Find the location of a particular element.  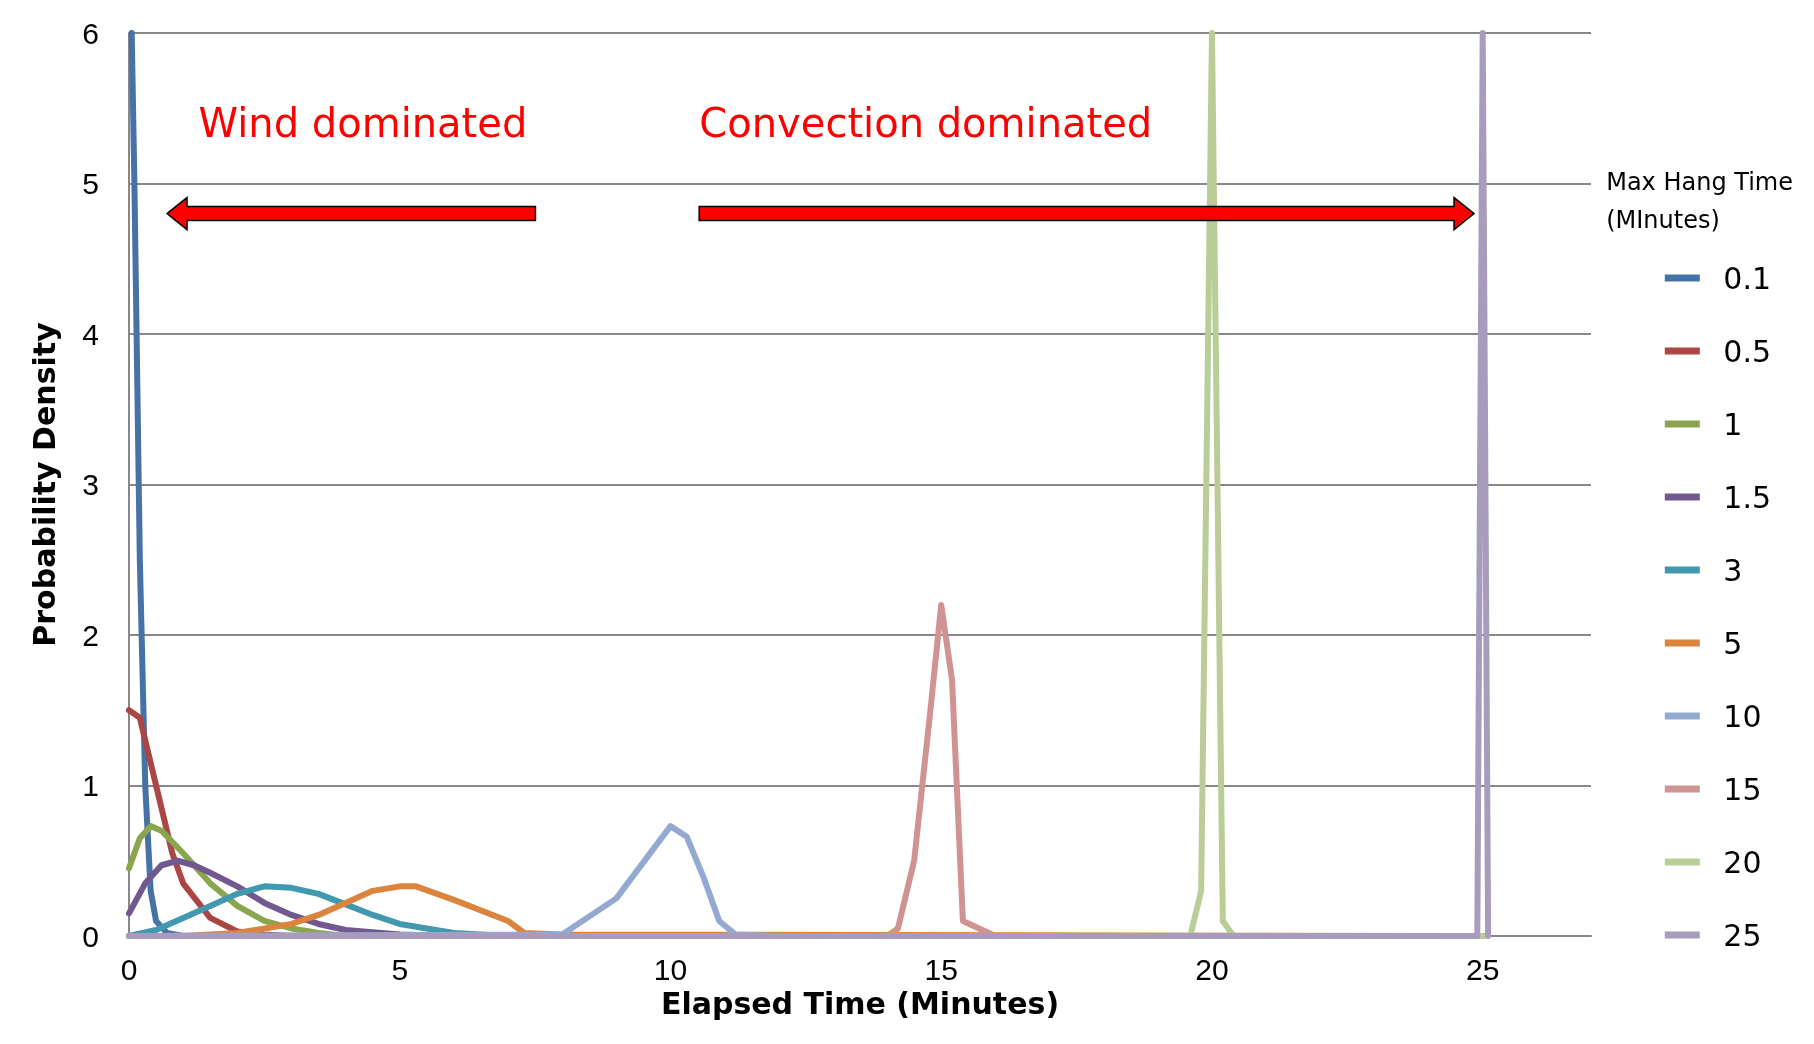

legend-label: 10 is located at coordinates (1742, 716).